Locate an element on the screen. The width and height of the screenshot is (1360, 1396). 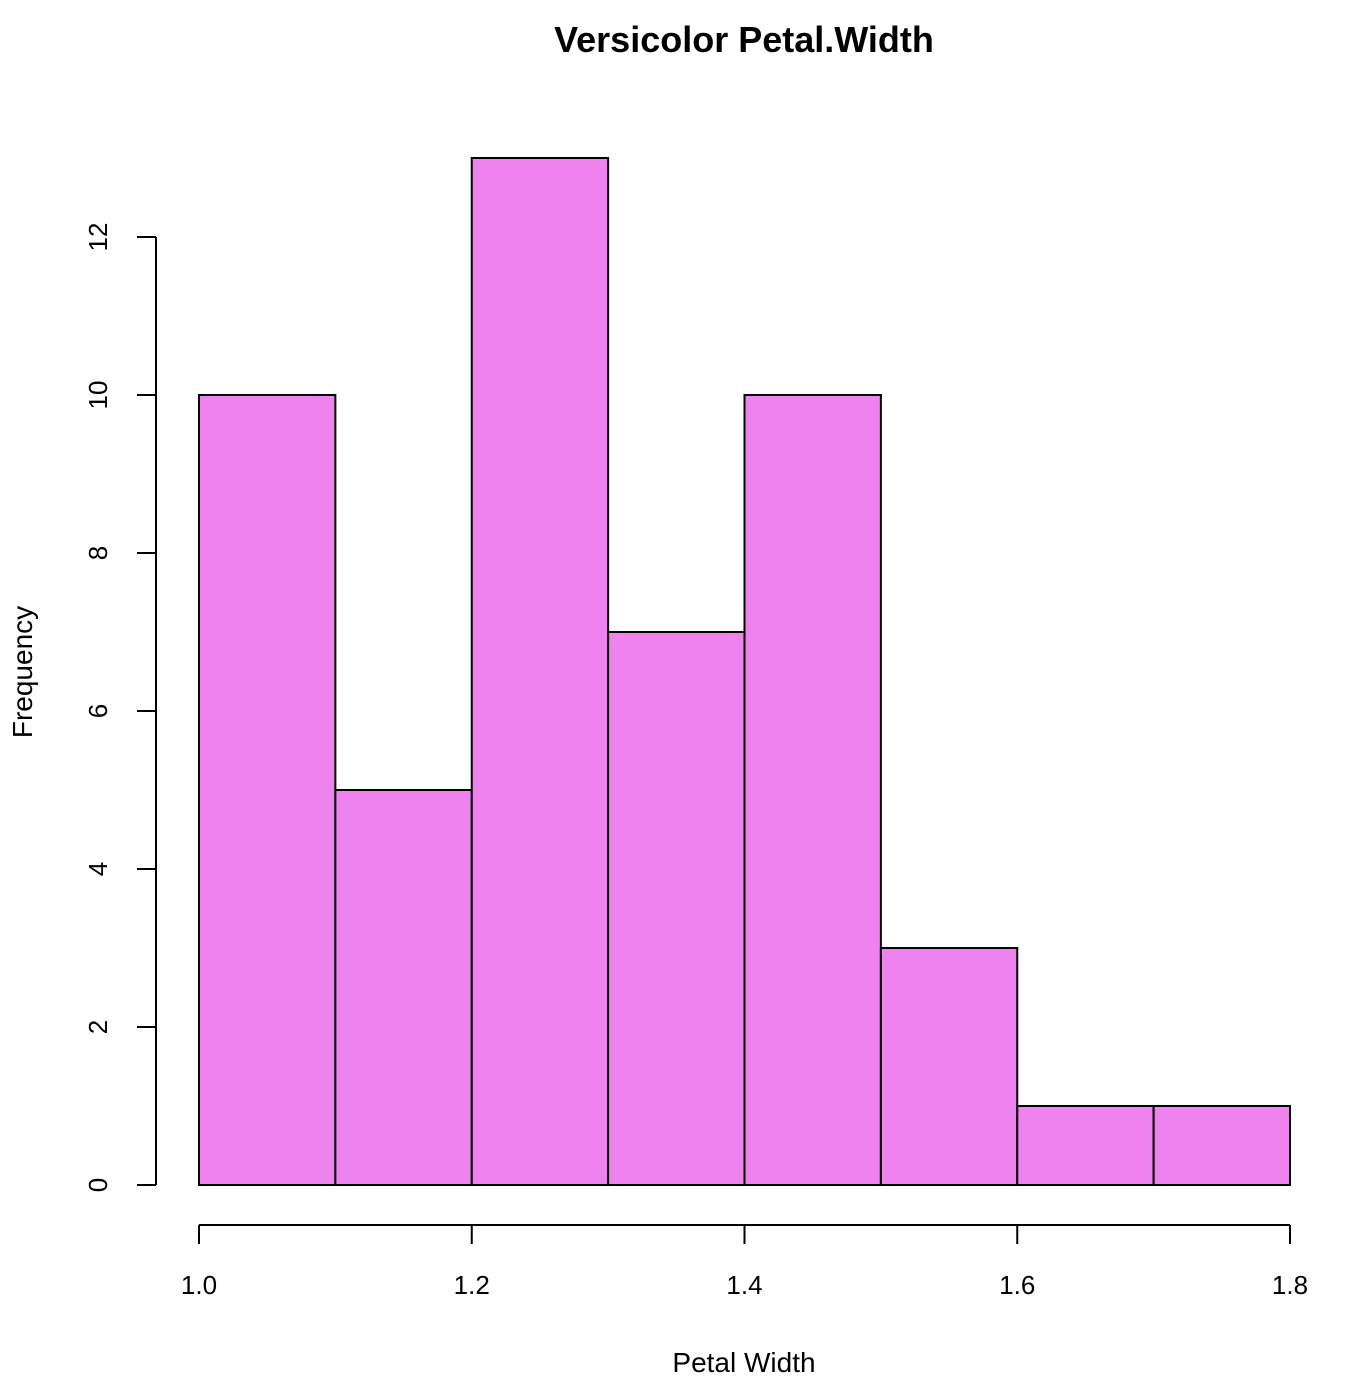
y-tick-label-5: 10 is located at coordinates (98, 395).